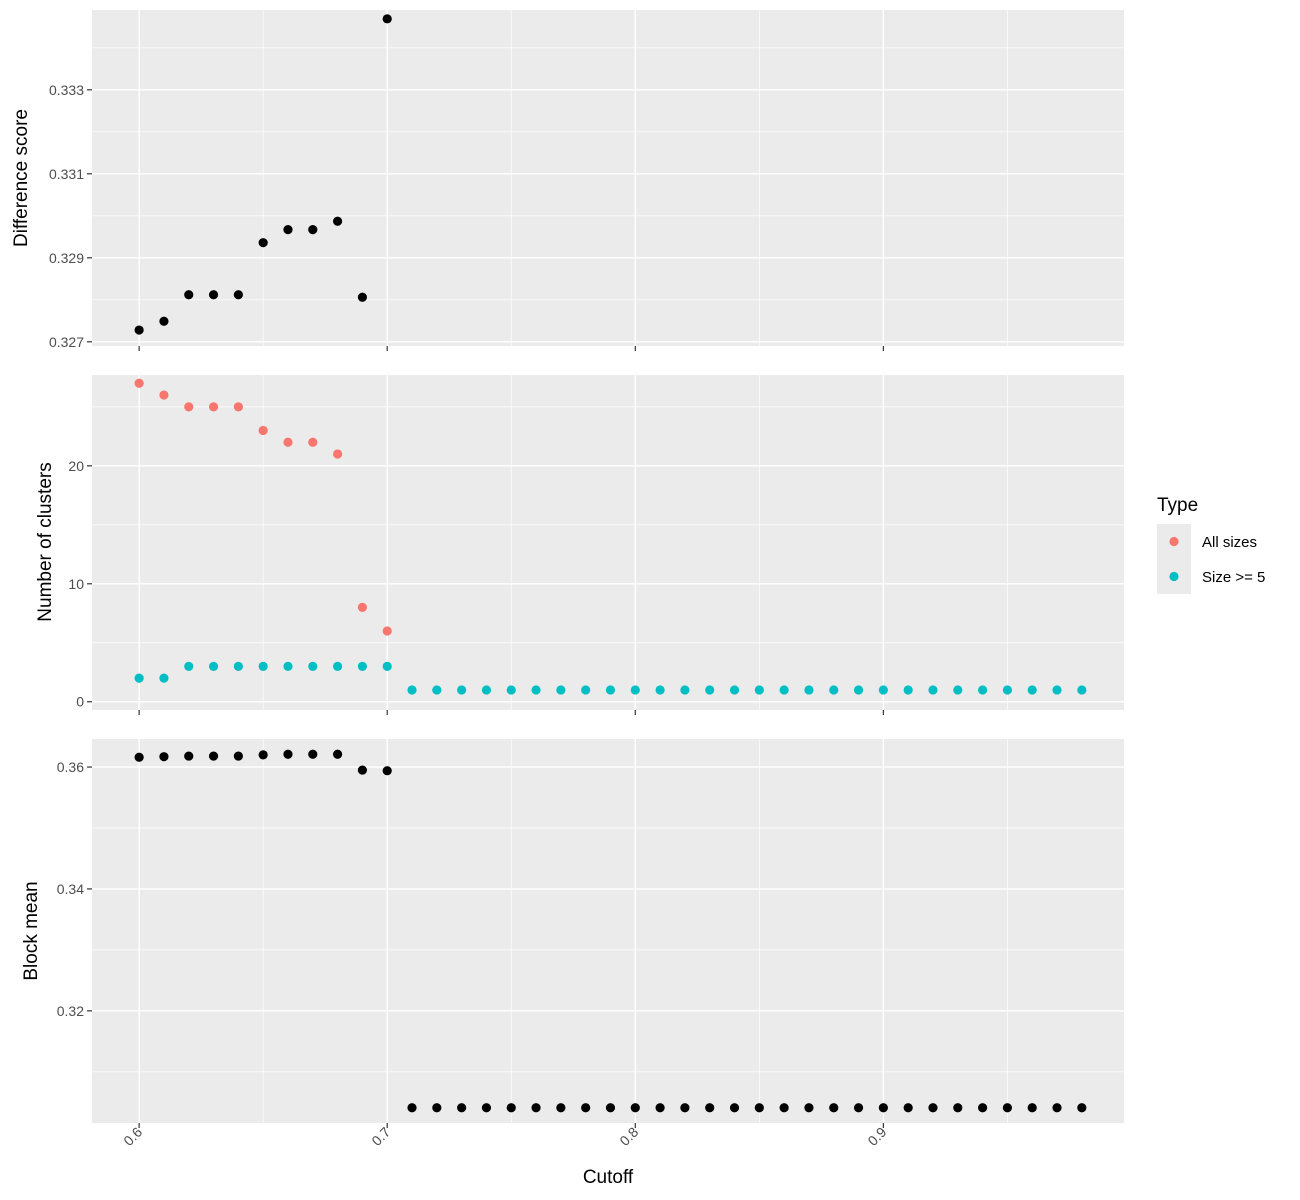 The height and width of the screenshot is (1200, 1300). Describe the element at coordinates (132, 1136) in the screenshot. I see `x-tick-label: 0.6` at that location.